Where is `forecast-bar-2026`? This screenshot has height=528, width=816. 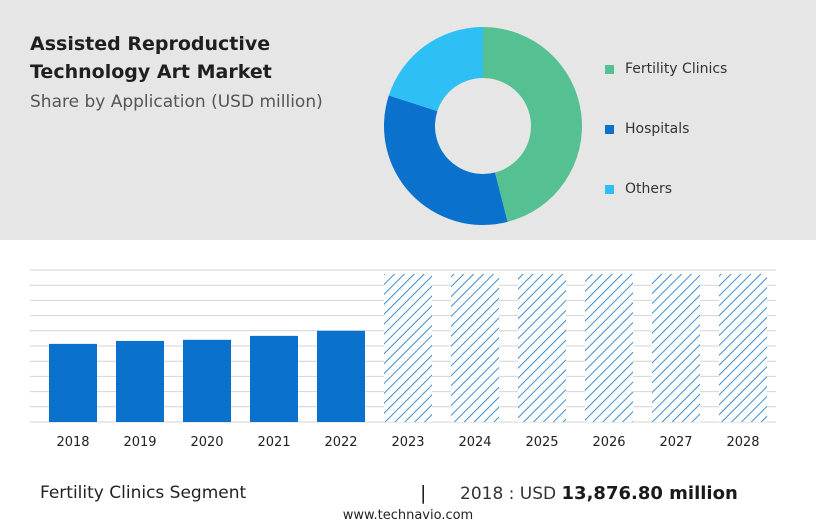 forecast-bar-2026 is located at coordinates (609, 348).